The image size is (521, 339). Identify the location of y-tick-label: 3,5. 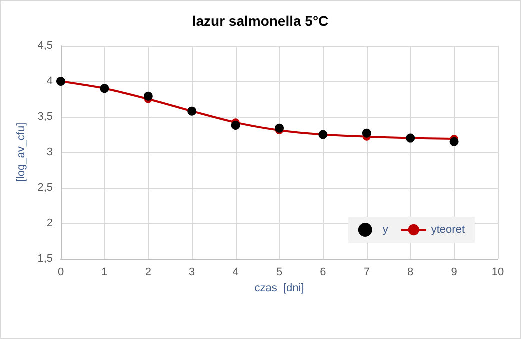
(45, 117).